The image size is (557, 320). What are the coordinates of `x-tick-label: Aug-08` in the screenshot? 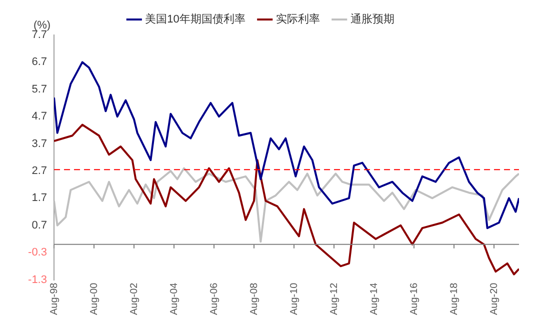 It's located at (254, 299).